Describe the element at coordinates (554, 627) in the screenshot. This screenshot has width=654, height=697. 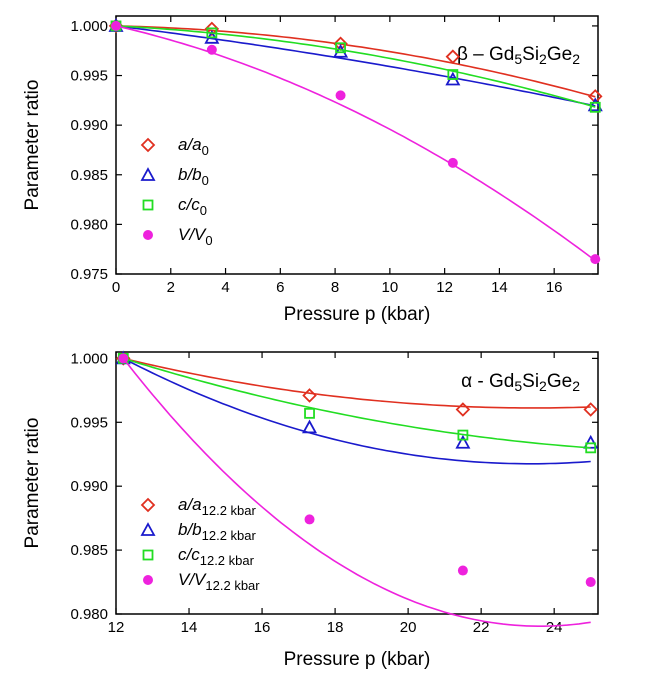
I see `x-tick-label: 24` at that location.